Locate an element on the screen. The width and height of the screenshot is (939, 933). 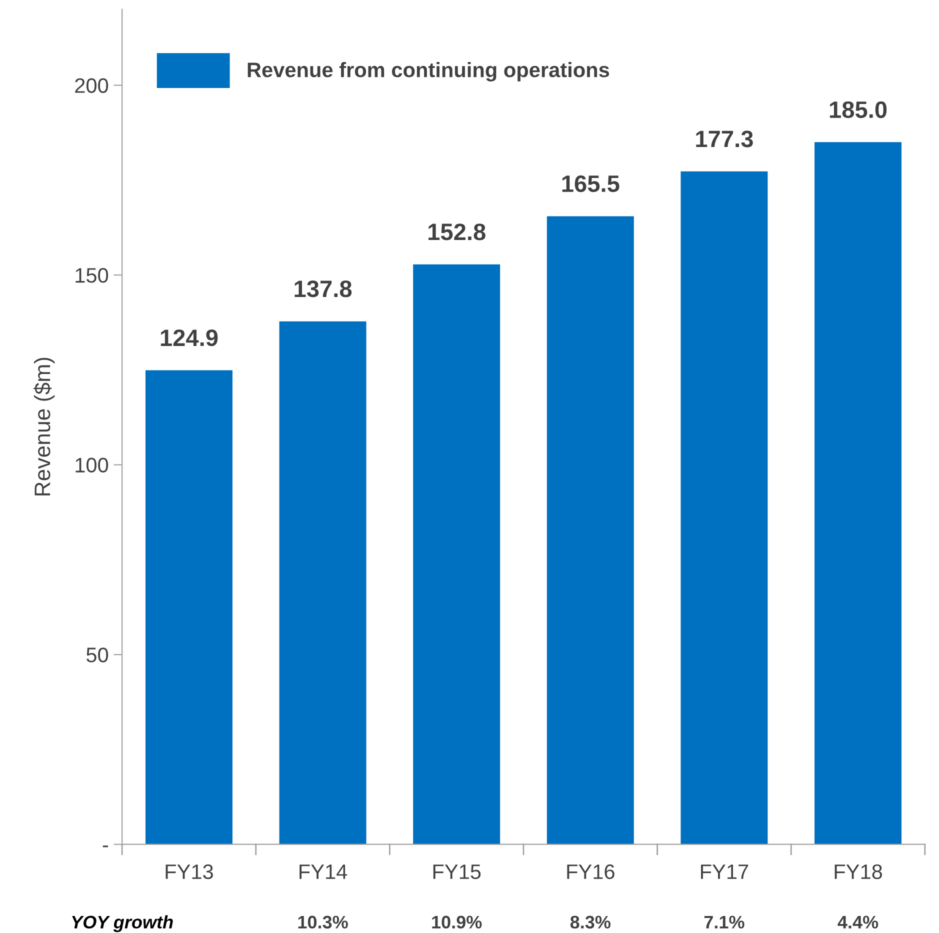
x-tick-label: FY16 is located at coordinates (590, 872).